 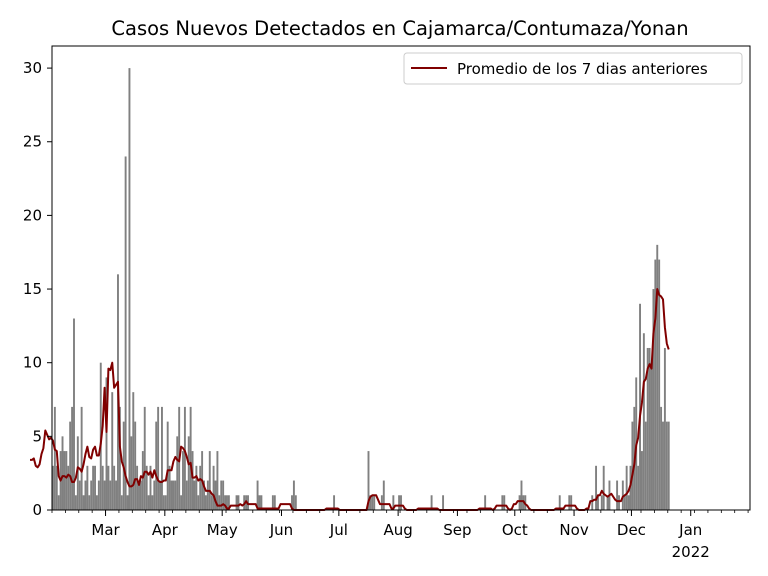 I want to click on legend-box, so click(x=573, y=68).